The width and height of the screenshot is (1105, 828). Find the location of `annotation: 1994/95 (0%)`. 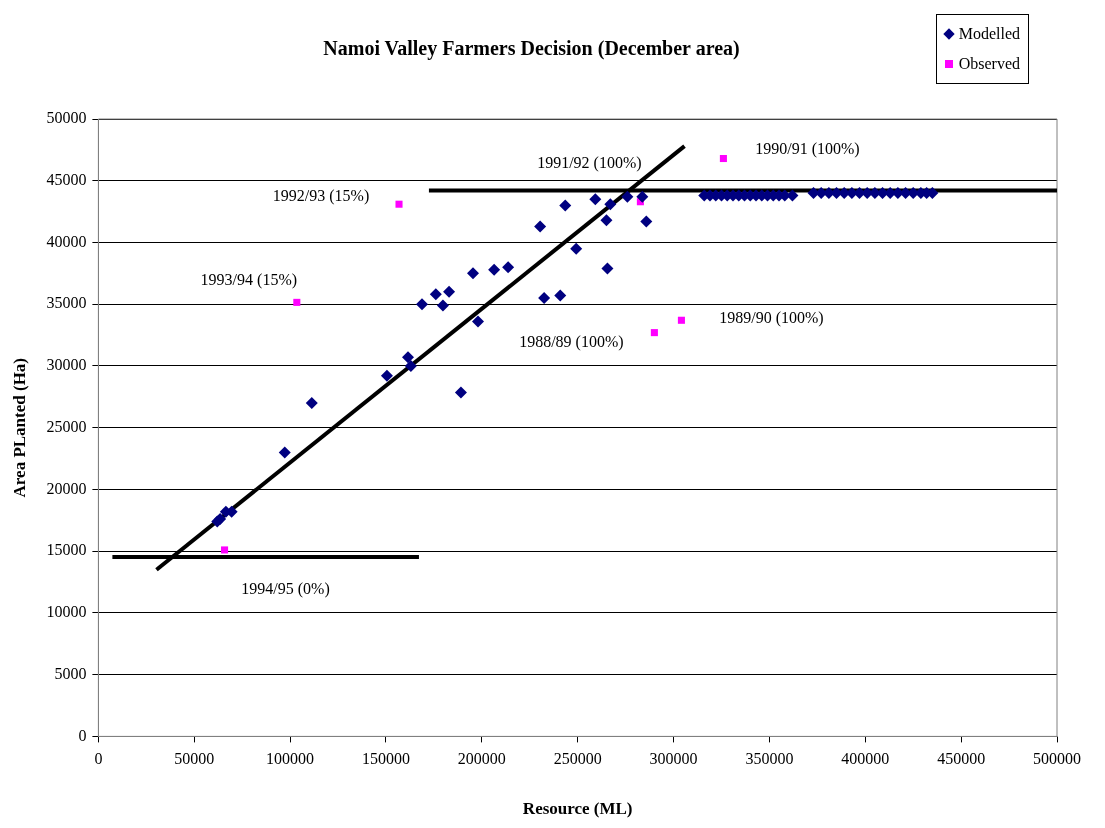

annotation: 1994/95 (0%) is located at coordinates (285, 589).